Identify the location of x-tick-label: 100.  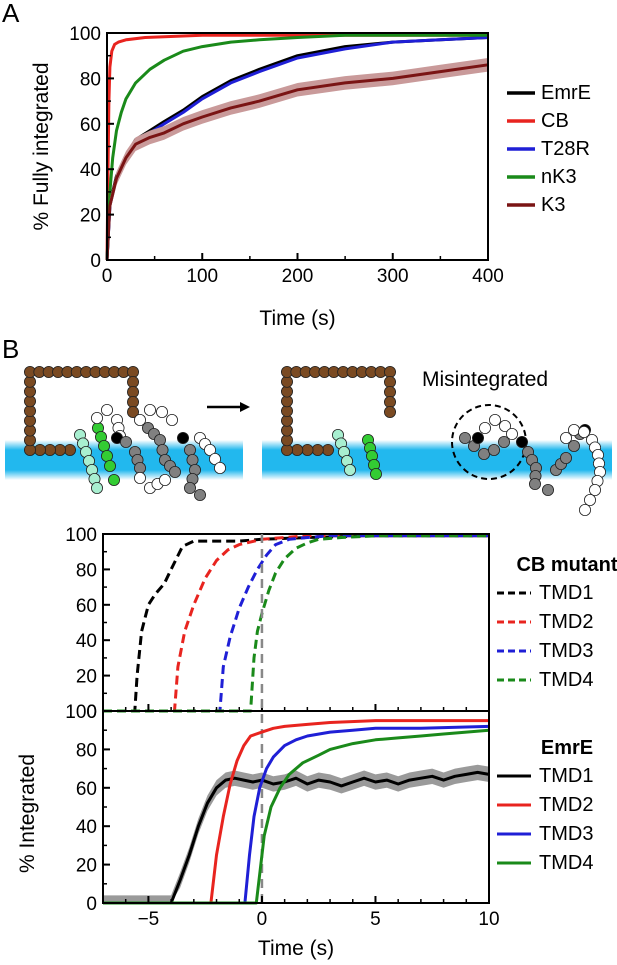
(202, 276).